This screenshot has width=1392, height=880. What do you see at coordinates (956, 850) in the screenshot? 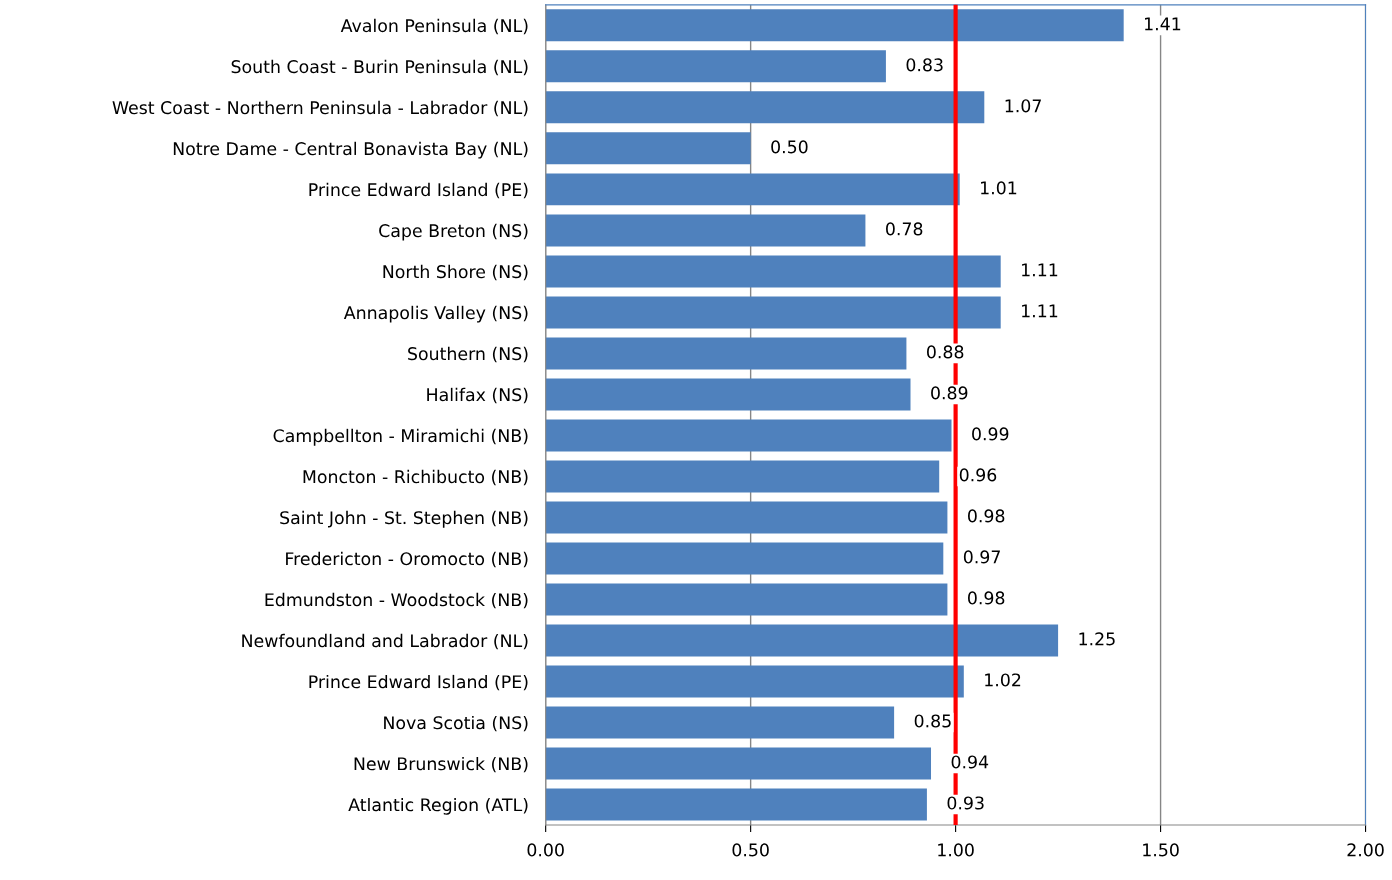
I see `x-tick-label: 1.00` at bounding box center [956, 850].